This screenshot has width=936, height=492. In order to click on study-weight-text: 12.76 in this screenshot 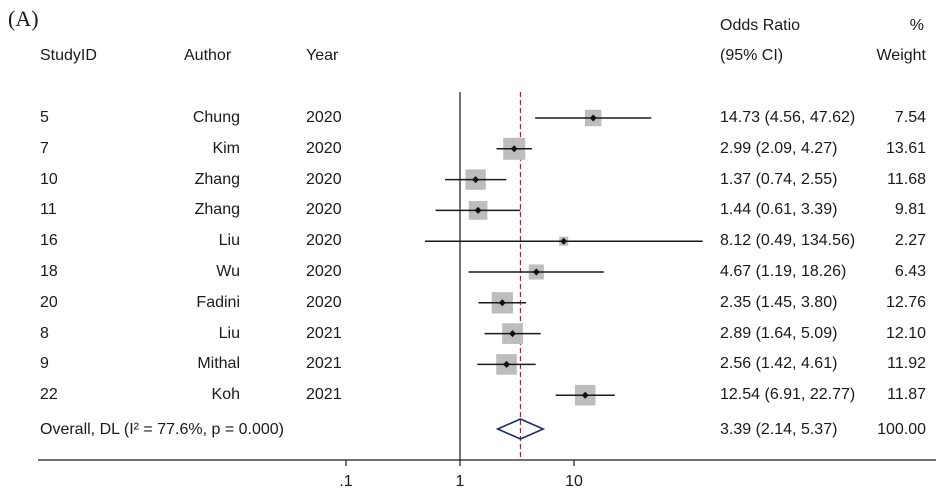, I will do `click(905, 302)`.